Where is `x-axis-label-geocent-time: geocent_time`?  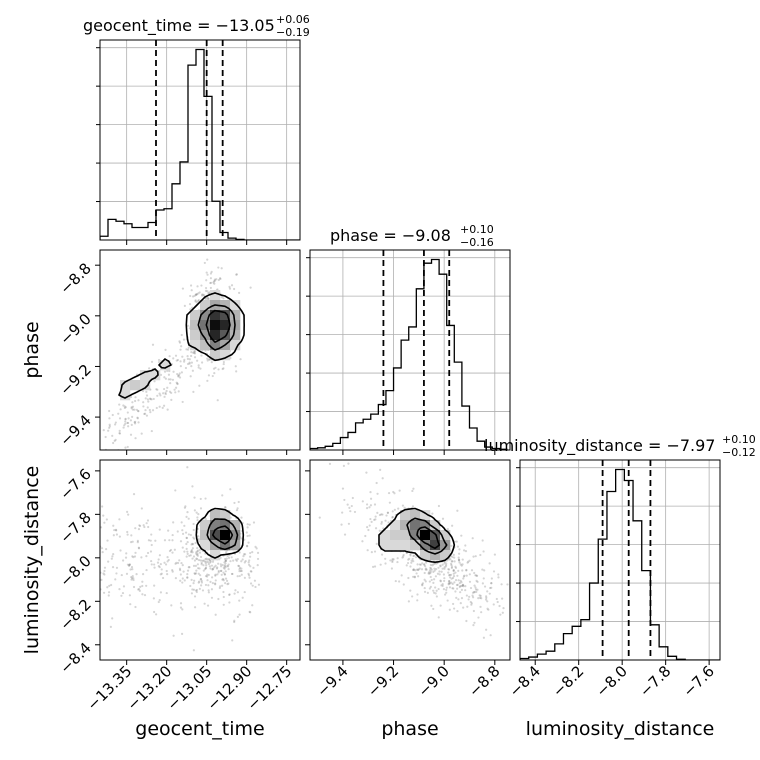
x-axis-label-geocent-time: geocent_time is located at coordinates (199, 729).